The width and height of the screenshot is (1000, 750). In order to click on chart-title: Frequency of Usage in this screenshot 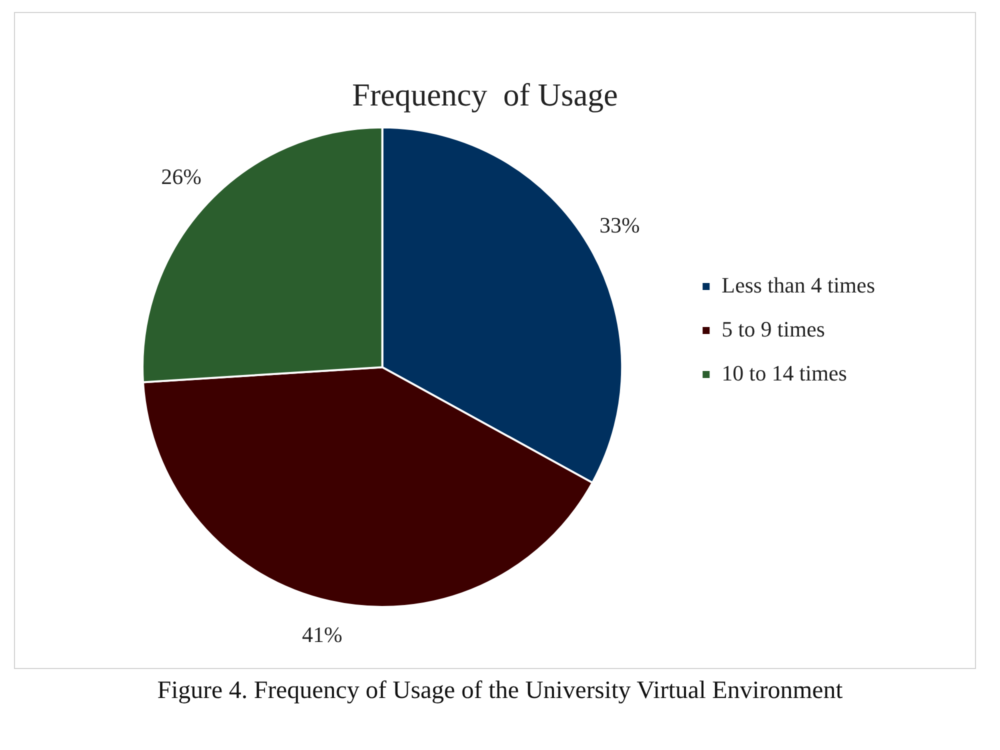, I will do `click(485, 94)`.